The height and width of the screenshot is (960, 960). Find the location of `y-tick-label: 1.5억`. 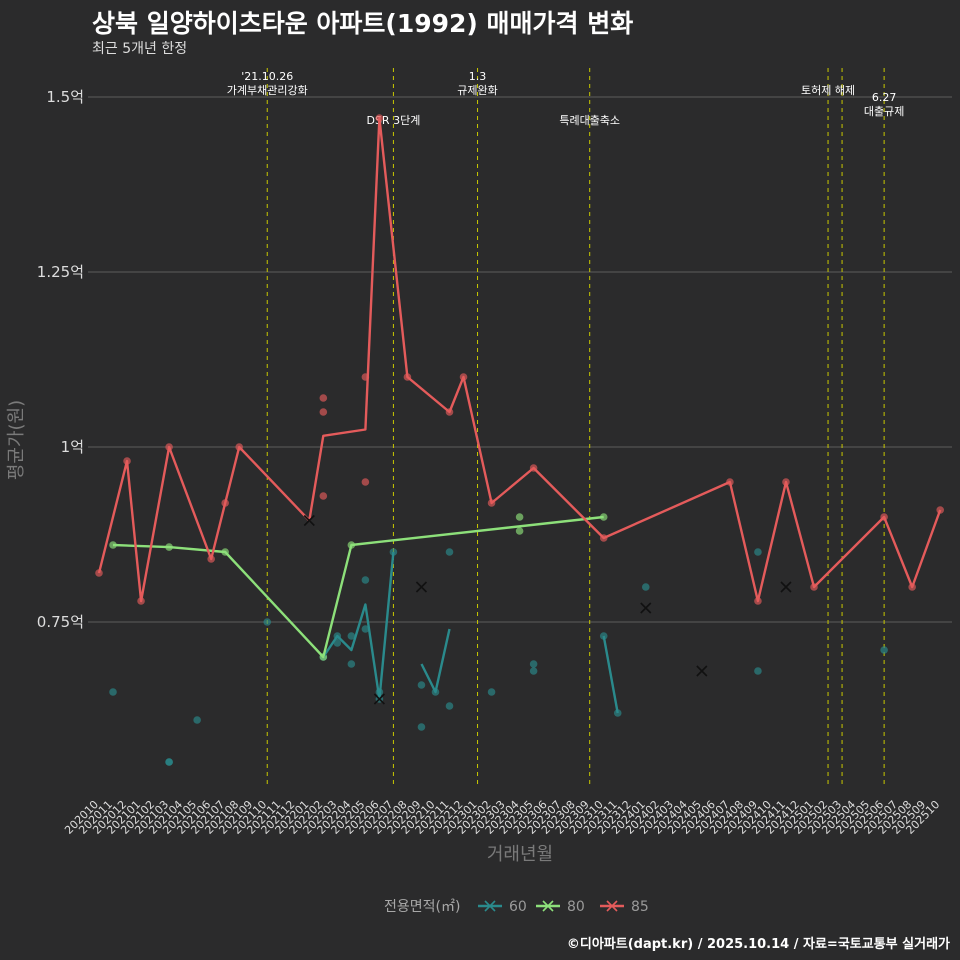

y-tick-label: 1.5억 is located at coordinates (65, 97).